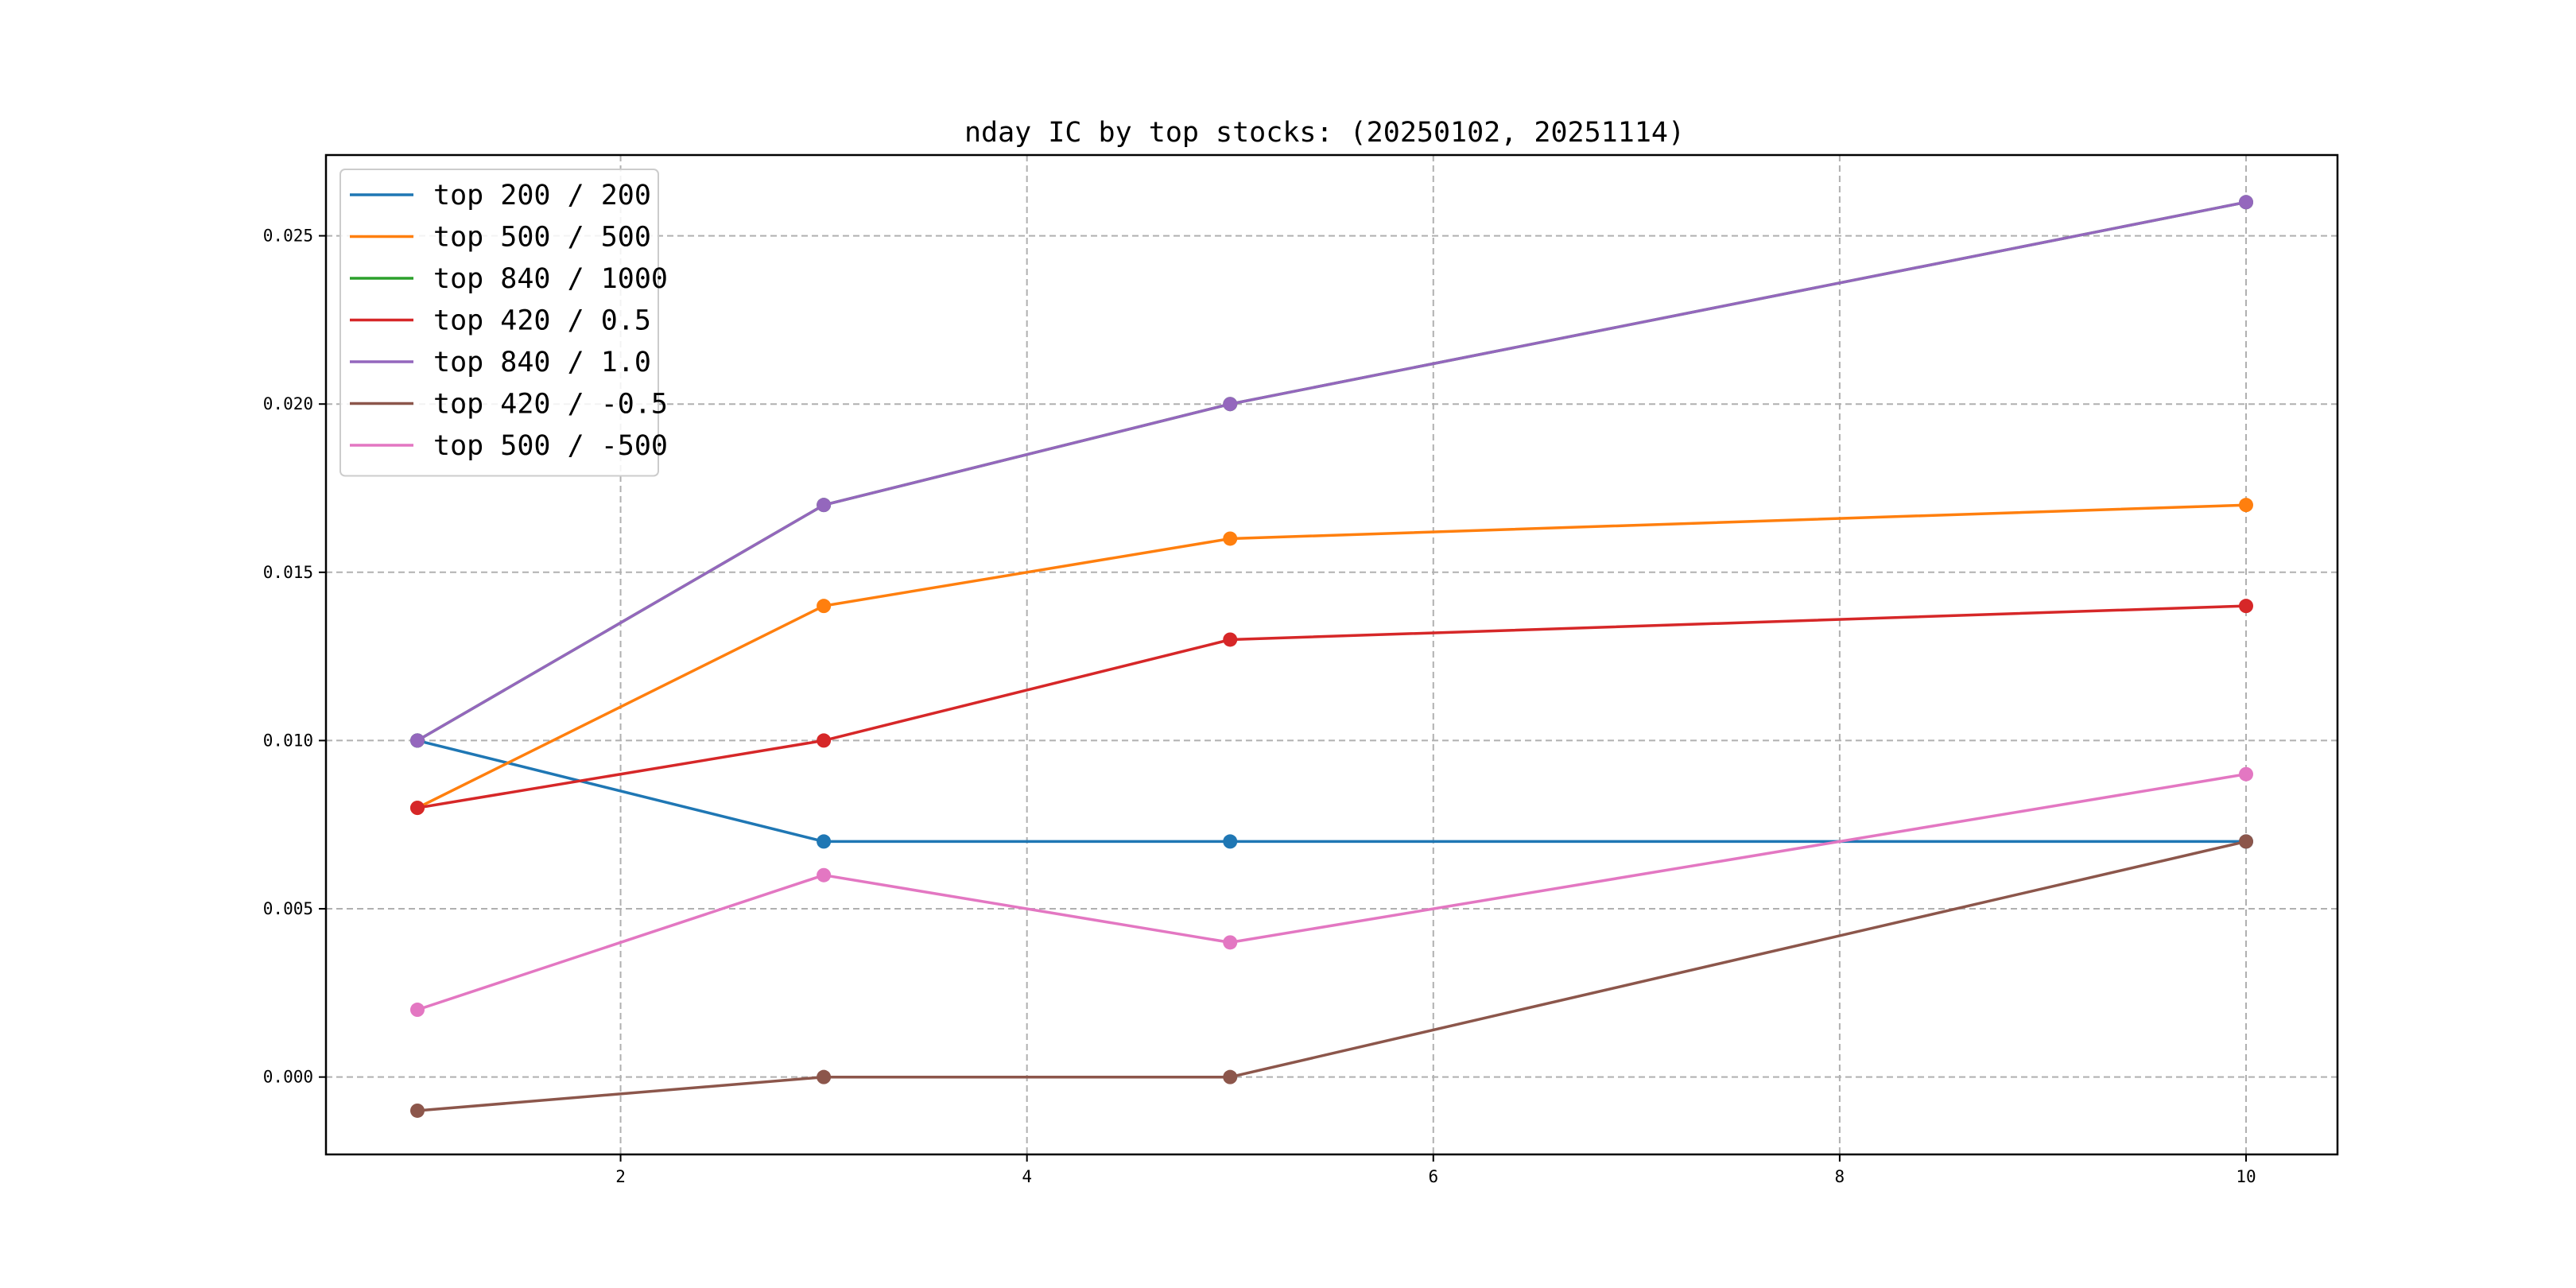 The image size is (2576, 1288). Describe the element at coordinates (288, 741) in the screenshot. I see `y-tick-label: 0.010` at that location.